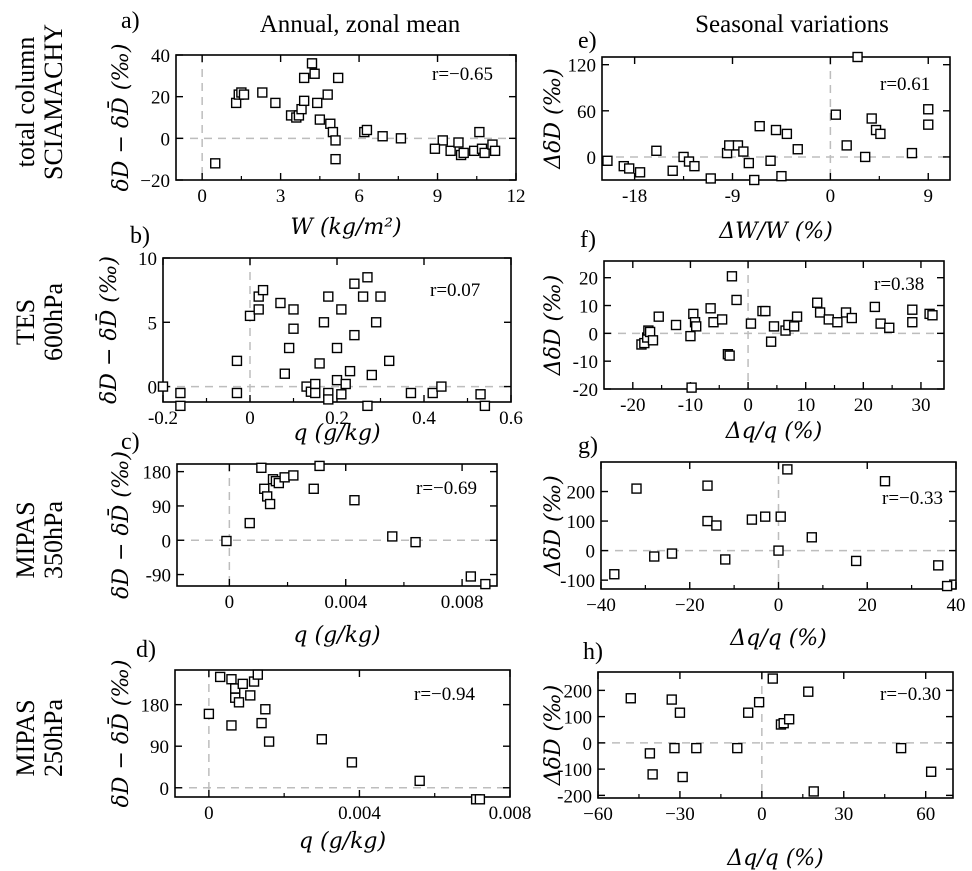 This screenshot has width=972, height=871. I want to click on y-tick-label: -100, so click(577, 581).